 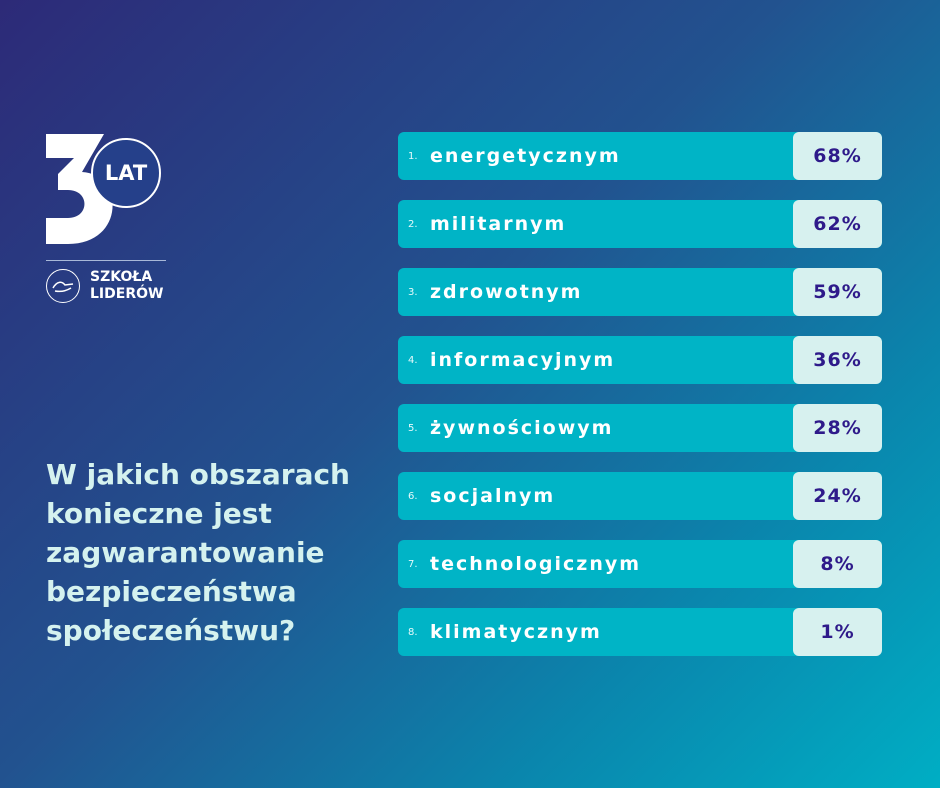 What do you see at coordinates (63, 286) in the screenshot?
I see `hands-emblem-icon` at bounding box center [63, 286].